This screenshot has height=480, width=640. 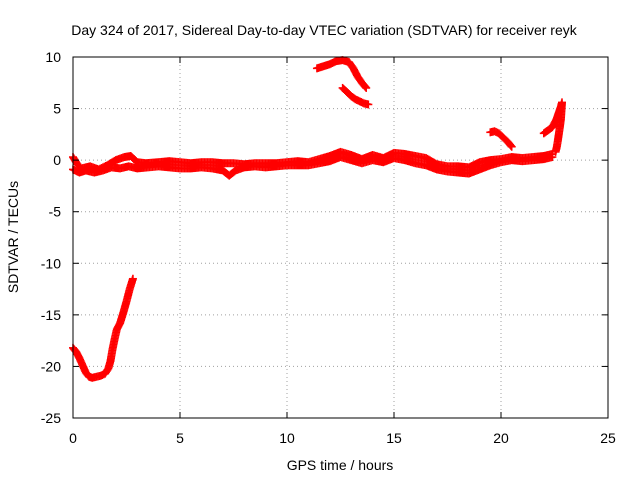 I want to click on y-axis-label: SDTVAR / TECUs, so click(x=13, y=237).